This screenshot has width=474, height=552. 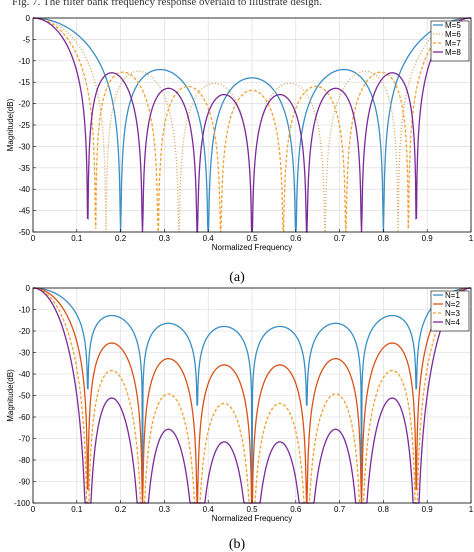 What do you see at coordinates (452, 313) in the screenshot?
I see `legend-label: N=3` at bounding box center [452, 313].